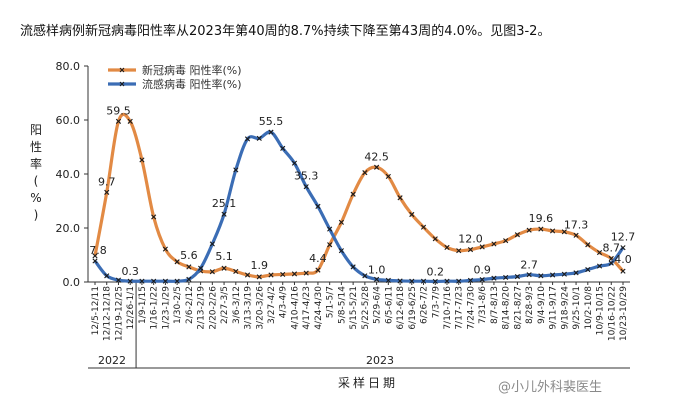 This screenshot has height=407, width=676. What do you see at coordinates (189, 255) in the screenshot?
I see `data-label: 5.6` at bounding box center [189, 255].